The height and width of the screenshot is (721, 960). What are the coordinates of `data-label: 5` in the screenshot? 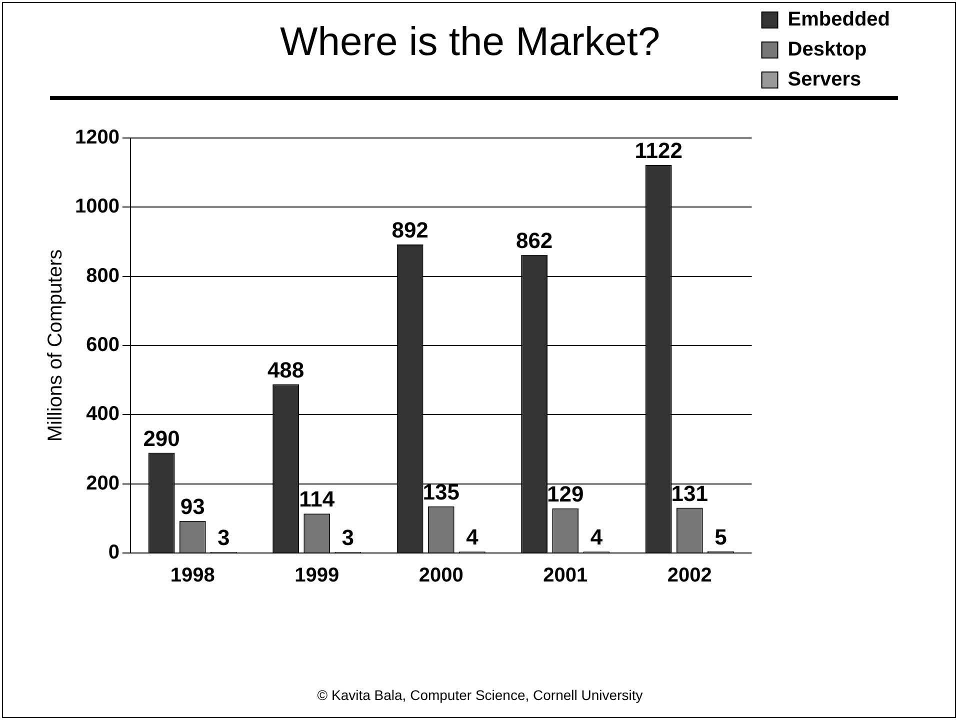 It's located at (720, 537).